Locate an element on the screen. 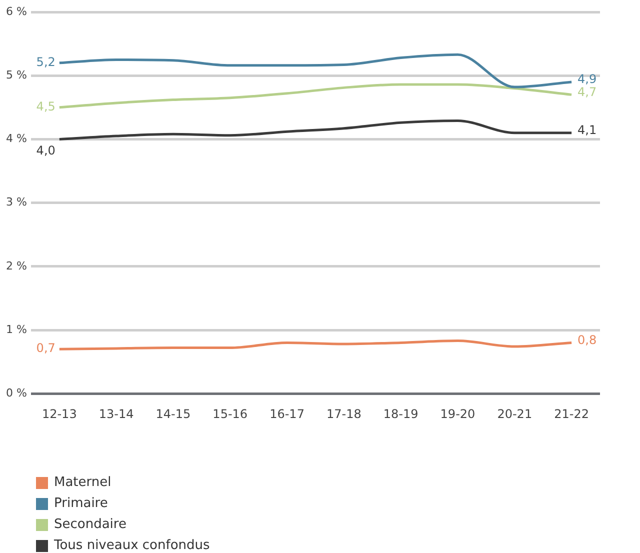  x-tick-label: 13-14 is located at coordinates (116, 413).